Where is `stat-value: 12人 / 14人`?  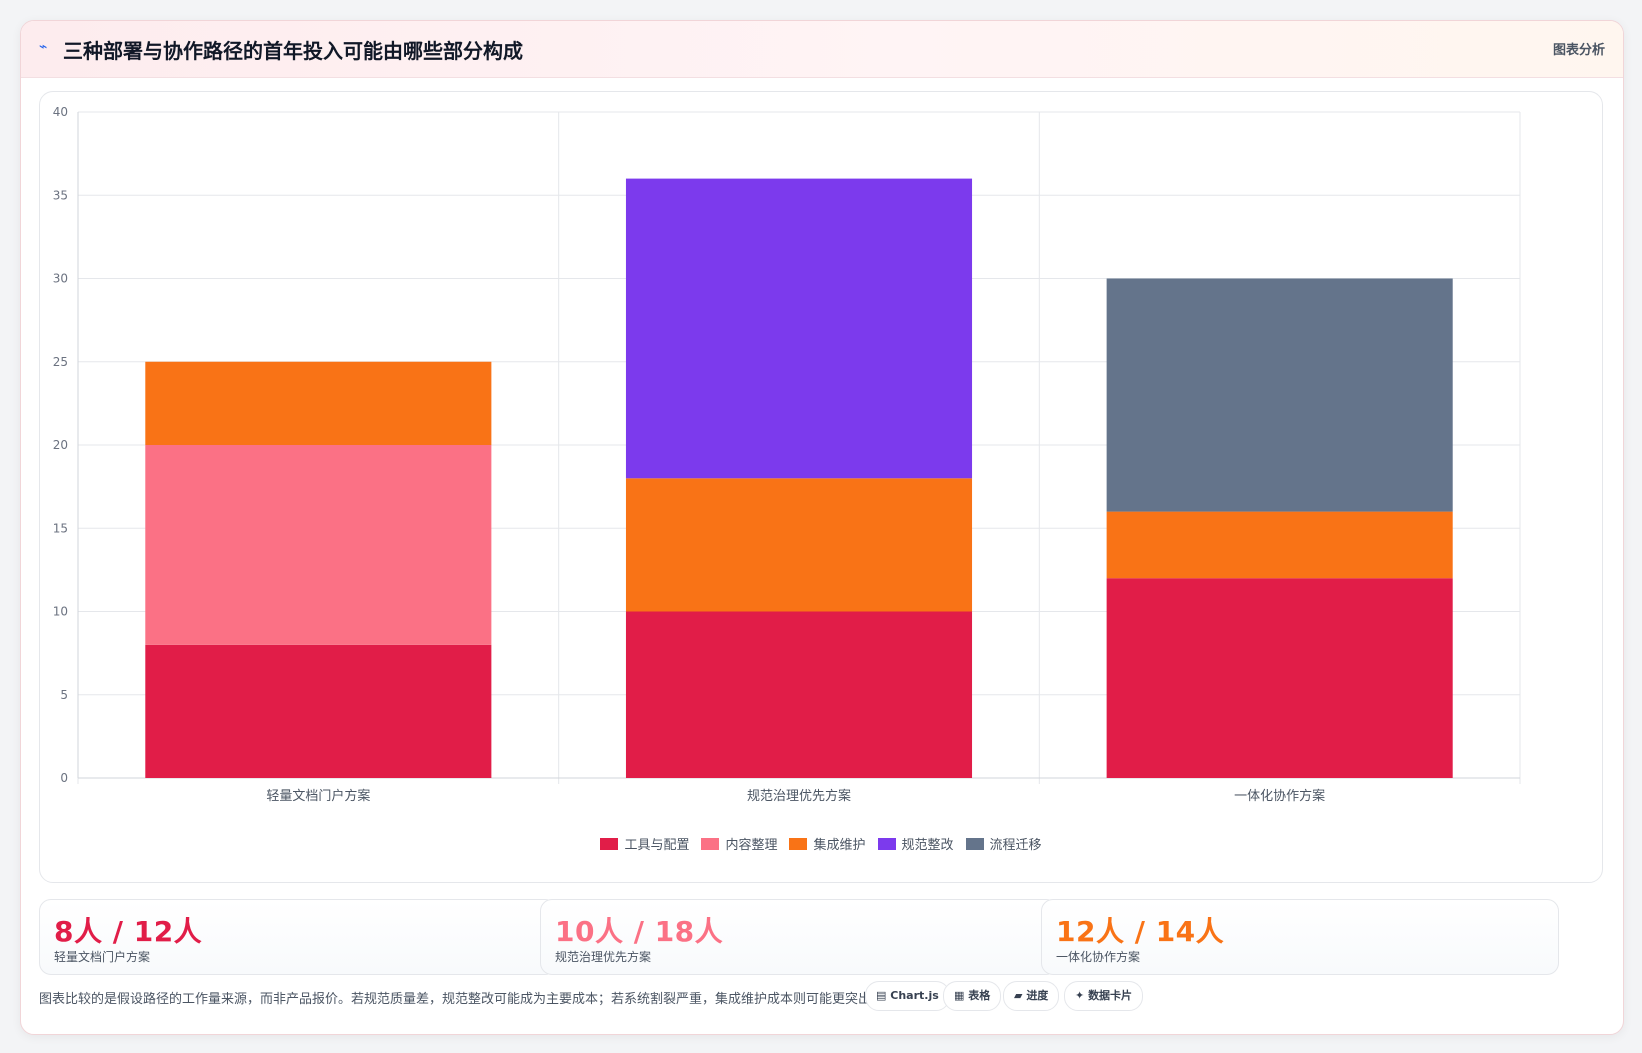
stat-value: 12人 / 14人 is located at coordinates (1140, 931).